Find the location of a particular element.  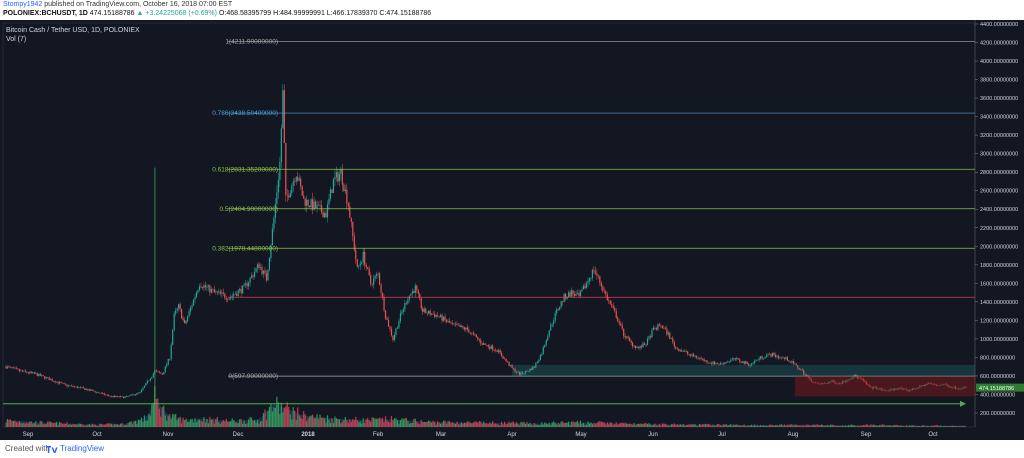

author-link: Stompy1942 is located at coordinates (23, 4).